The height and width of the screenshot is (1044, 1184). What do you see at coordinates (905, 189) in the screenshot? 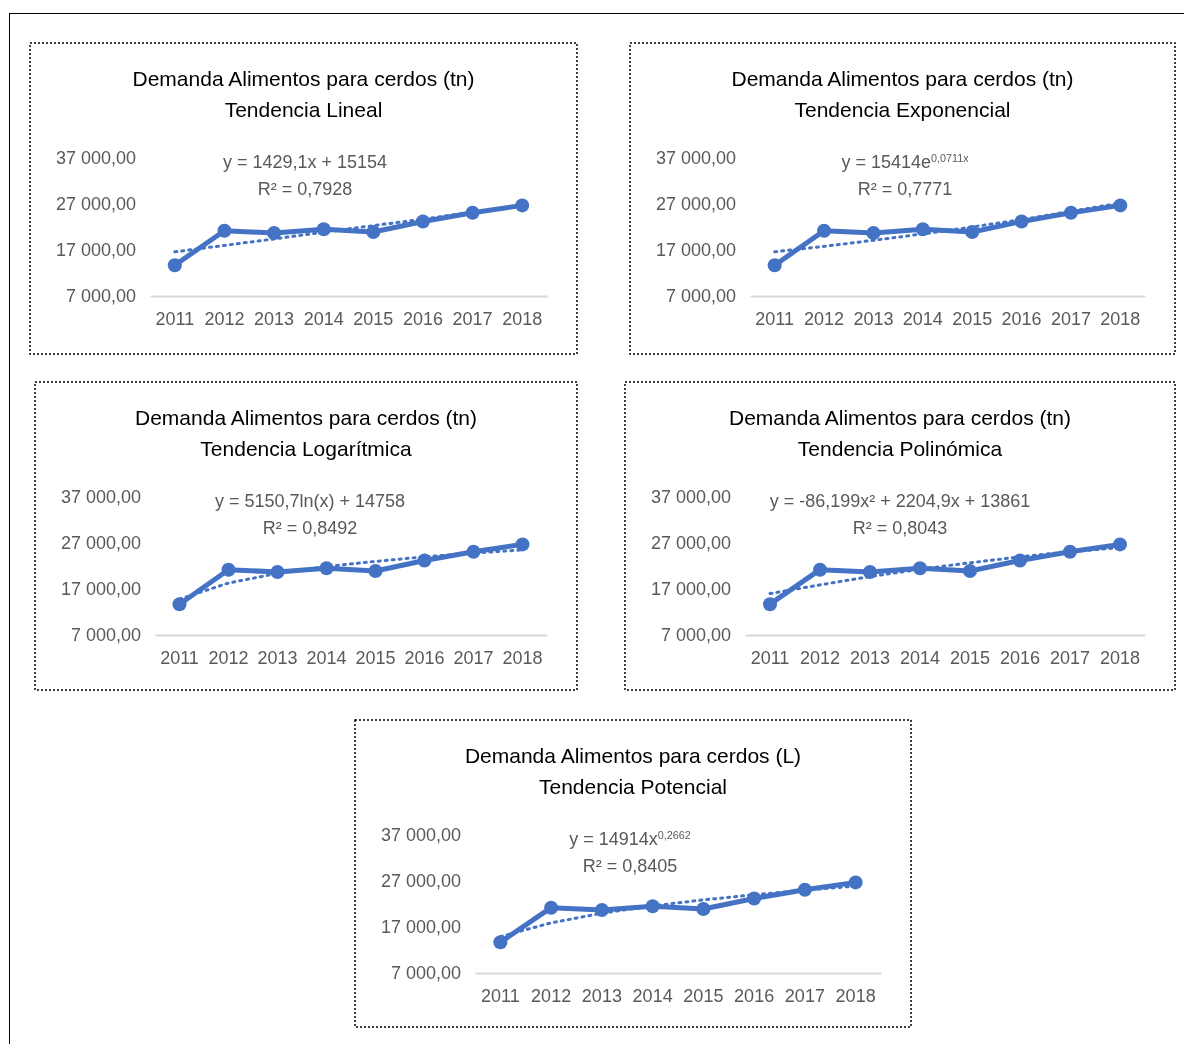
I see `annotation: R² = 0,7771` at bounding box center [905, 189].